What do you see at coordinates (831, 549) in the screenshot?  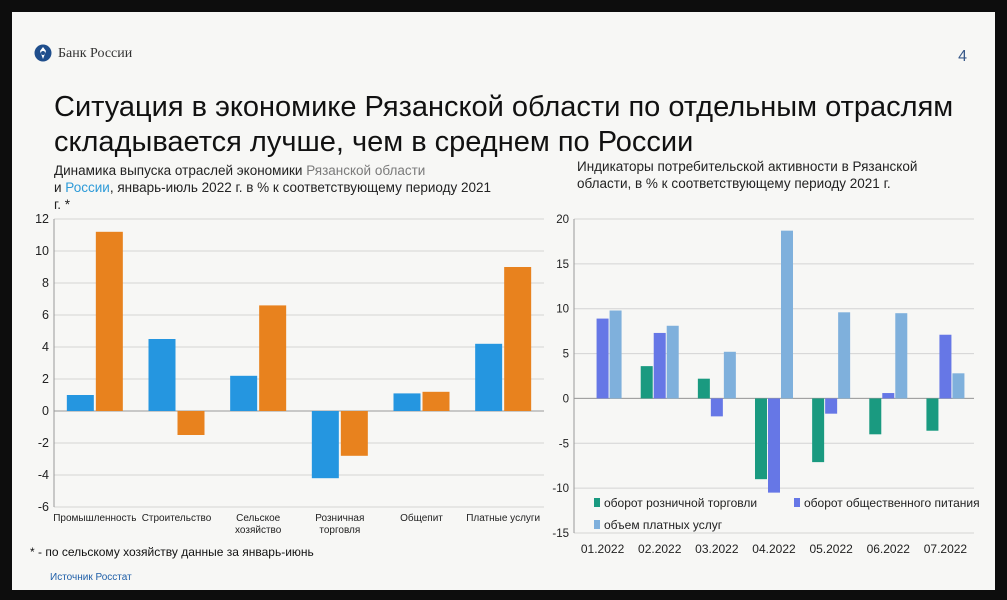 I see `x-category-label: 05.2022` at bounding box center [831, 549].